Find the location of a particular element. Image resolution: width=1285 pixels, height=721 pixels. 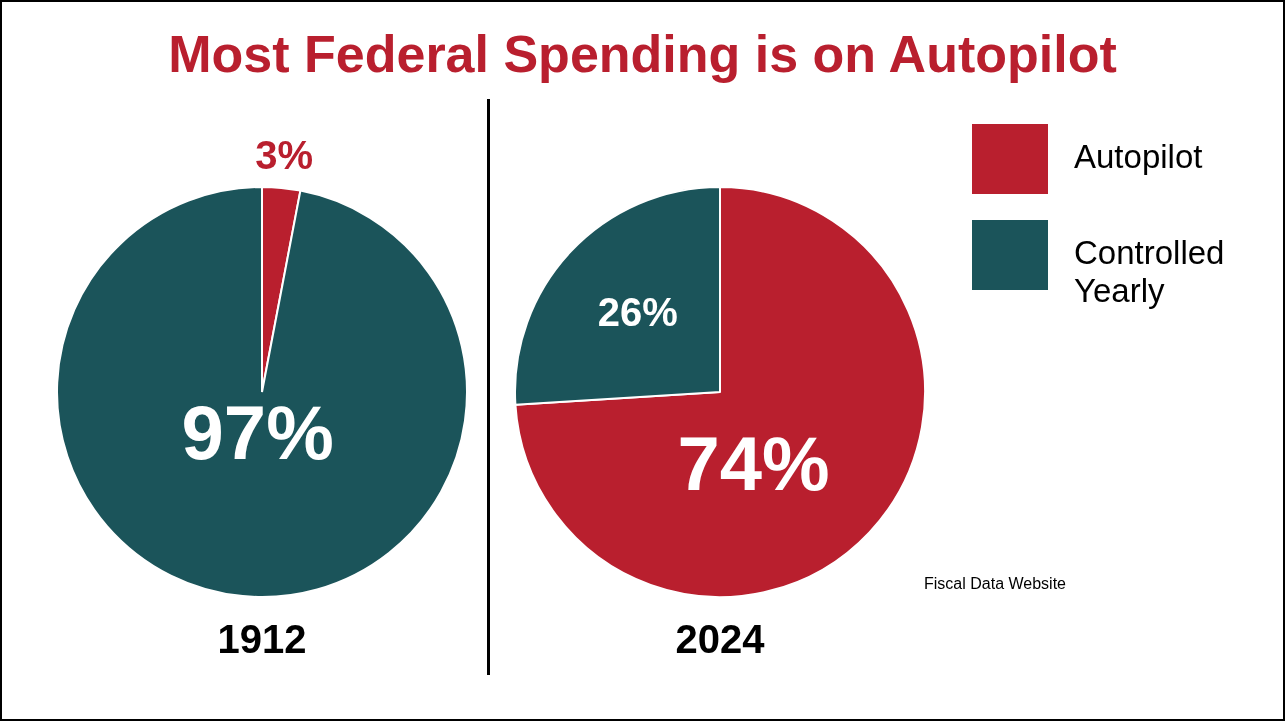

text: 1912 is located at coordinates (262, 639).